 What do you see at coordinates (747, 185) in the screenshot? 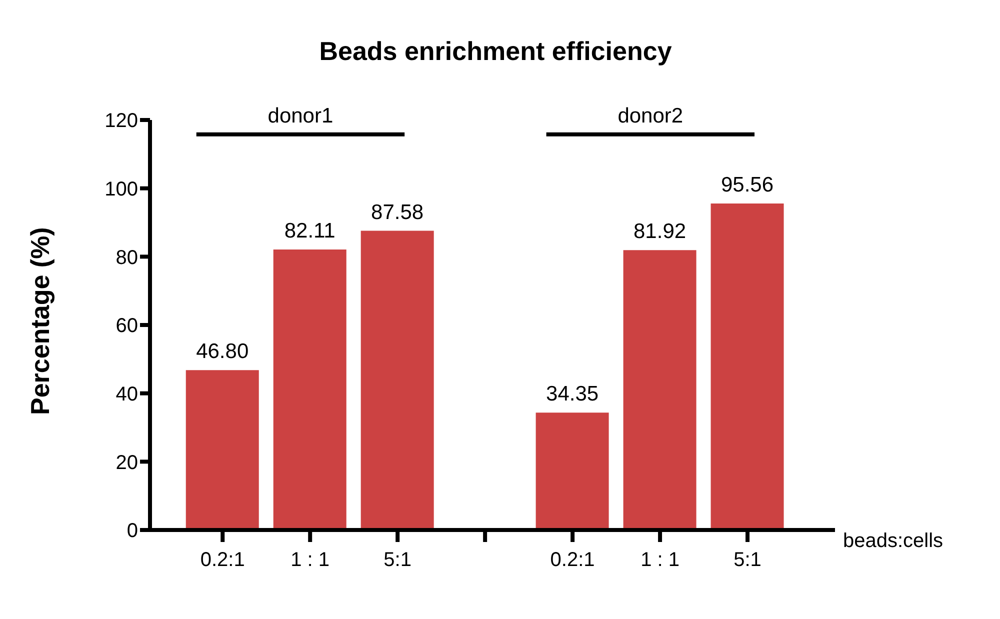
I see `data-label: 95.56` at bounding box center [747, 185].